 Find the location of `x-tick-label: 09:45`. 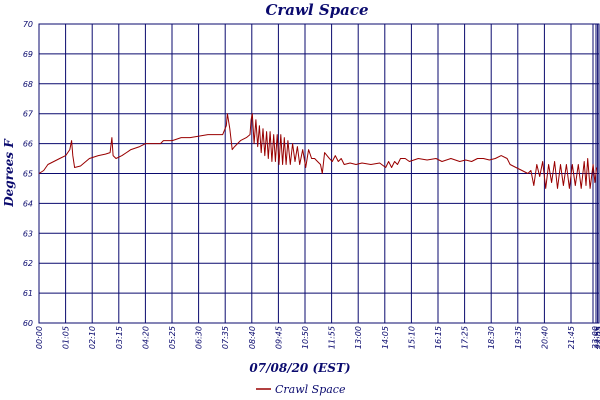

x-tick-label: 09:45 is located at coordinates (278, 337).